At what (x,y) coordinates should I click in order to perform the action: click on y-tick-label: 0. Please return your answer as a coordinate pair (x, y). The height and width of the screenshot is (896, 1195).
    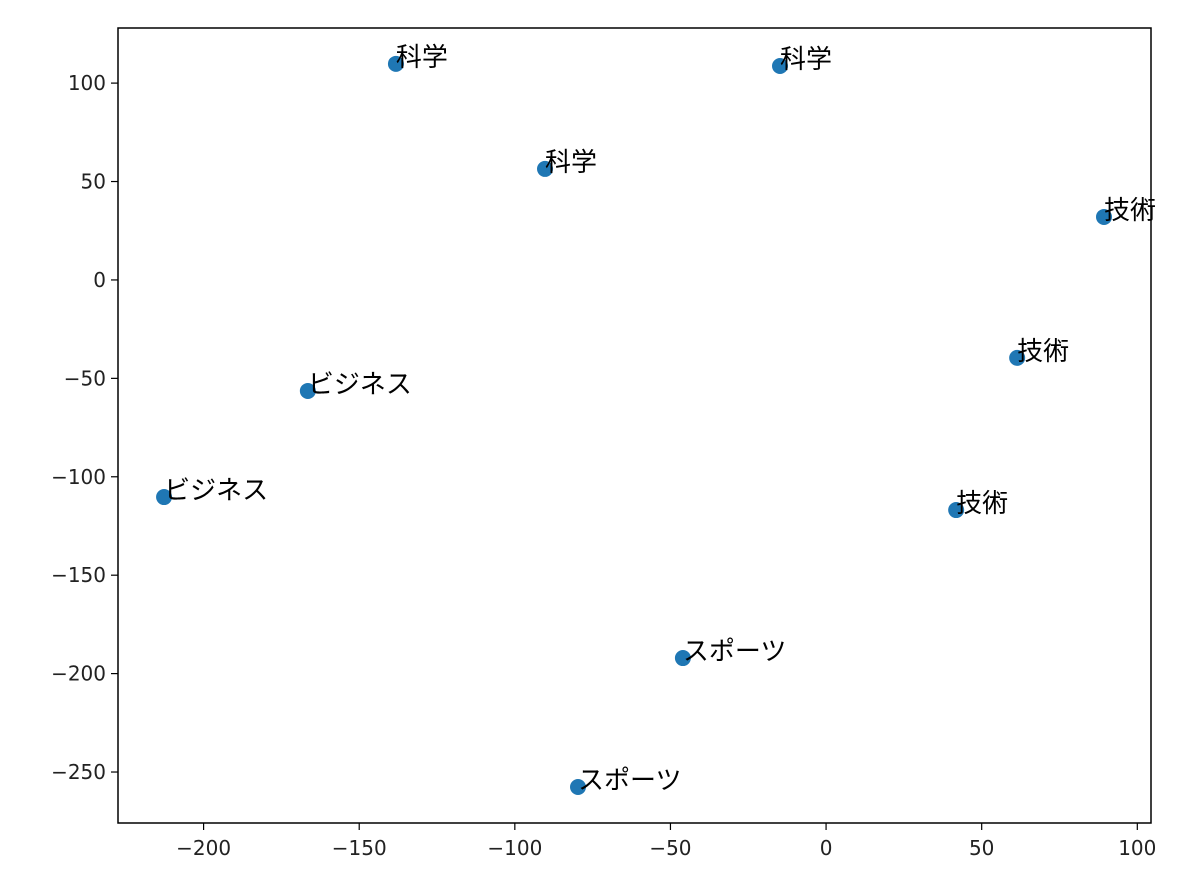
    Looking at the image, I should click on (99, 280).